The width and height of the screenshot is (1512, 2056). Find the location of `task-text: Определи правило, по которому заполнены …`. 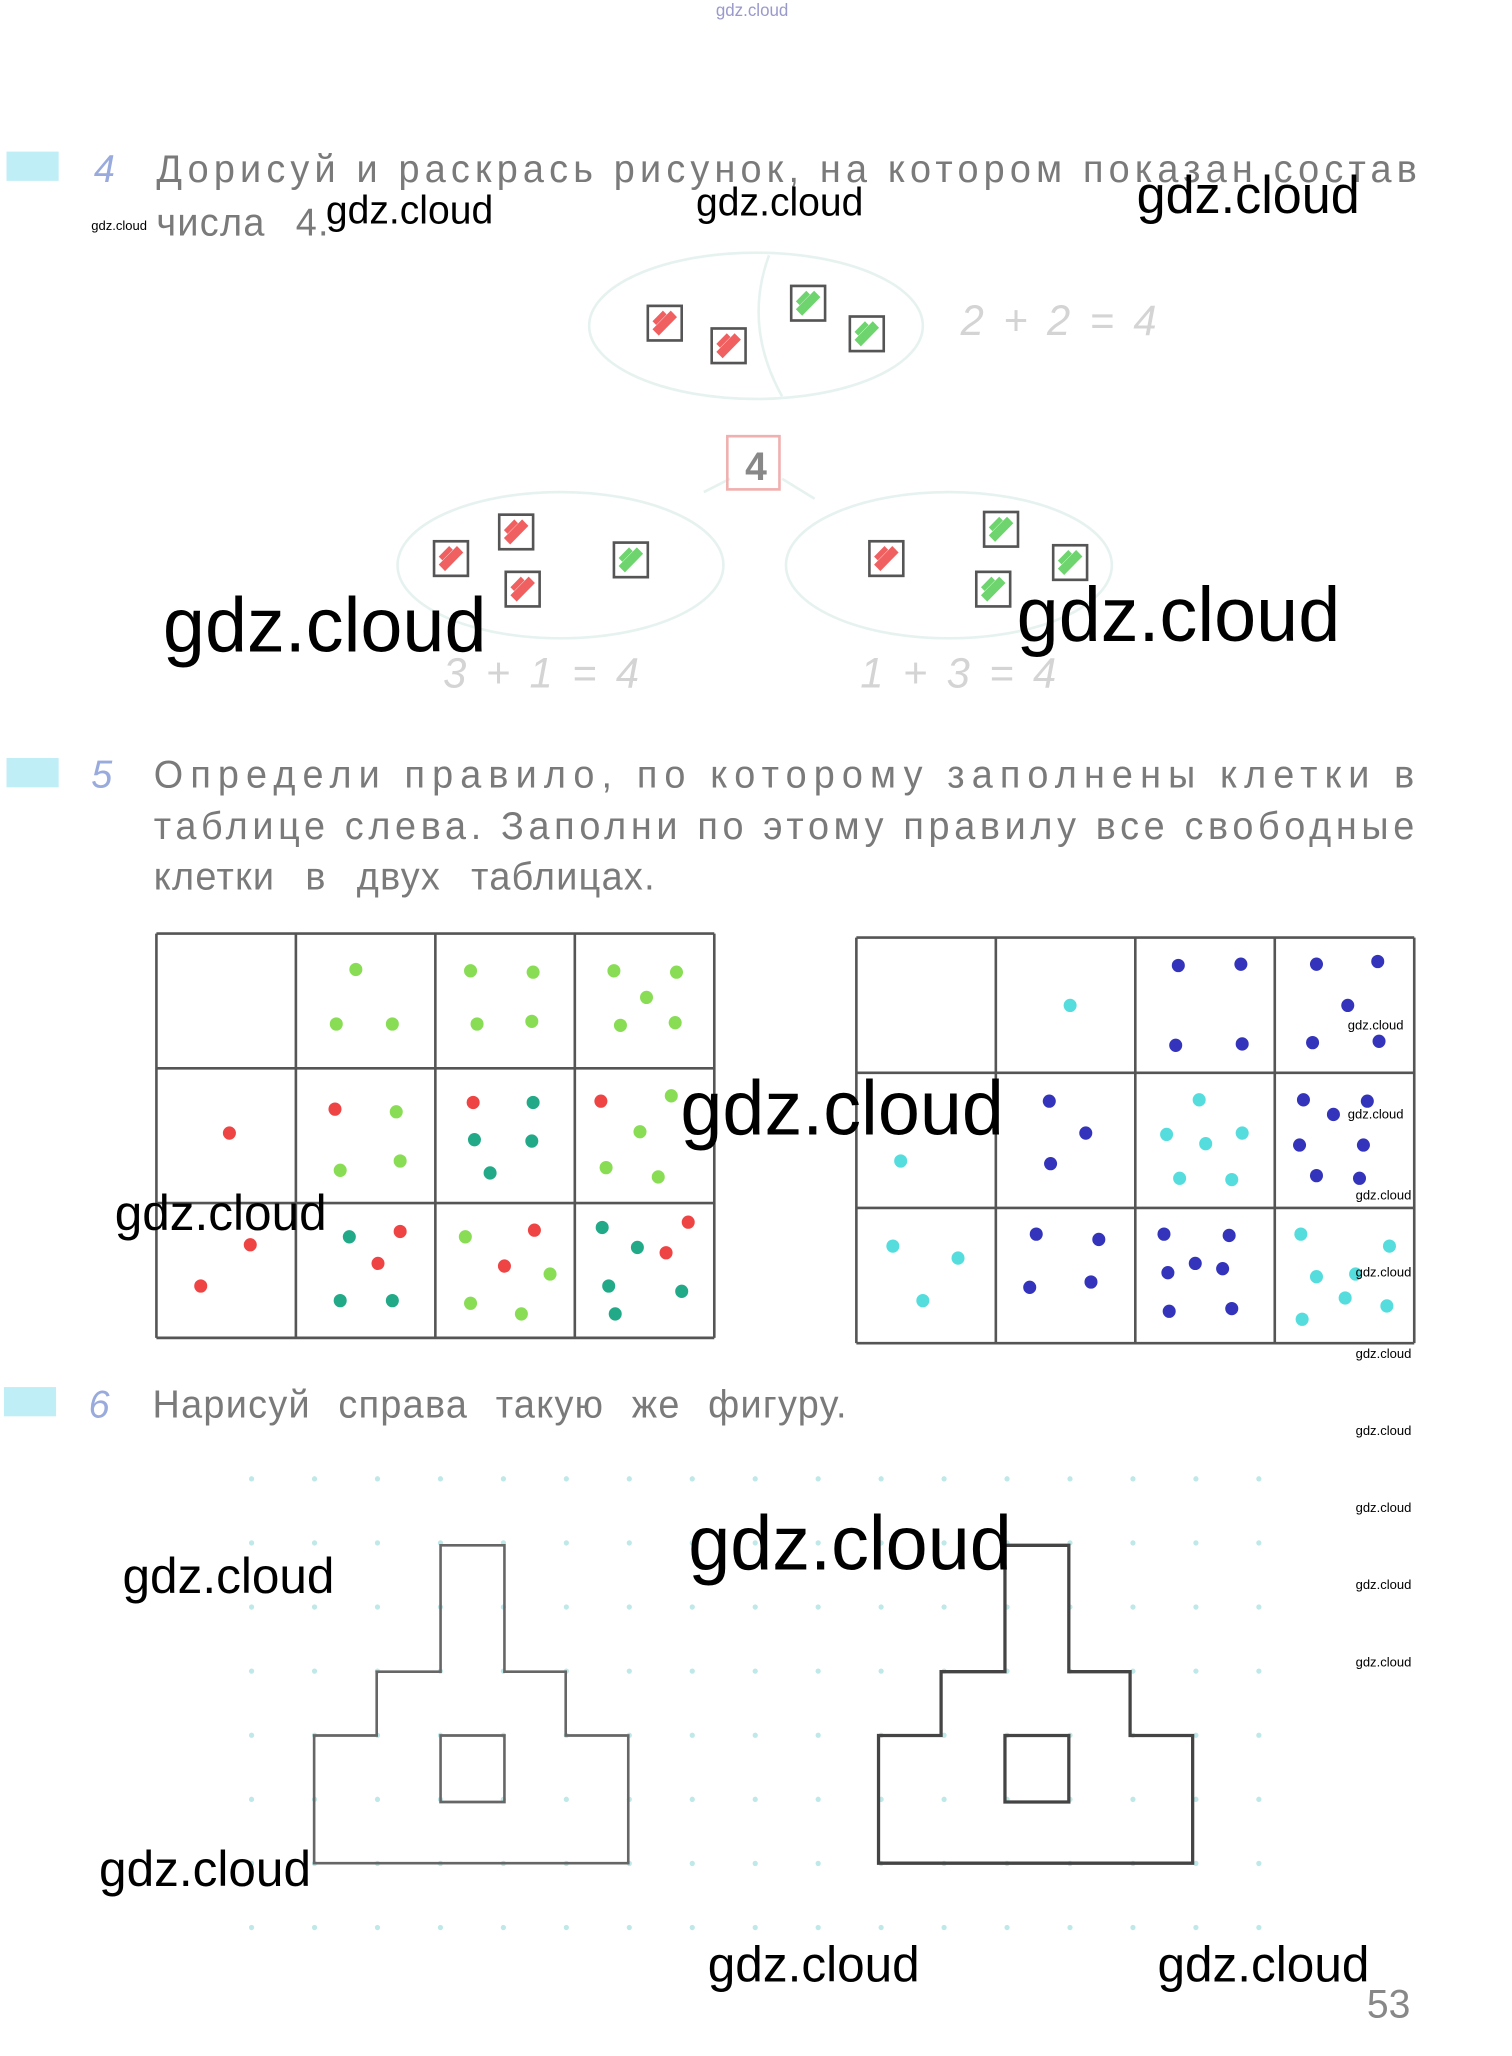

task-text: Определи правило, по которому заполнены … is located at coordinates (785, 774).